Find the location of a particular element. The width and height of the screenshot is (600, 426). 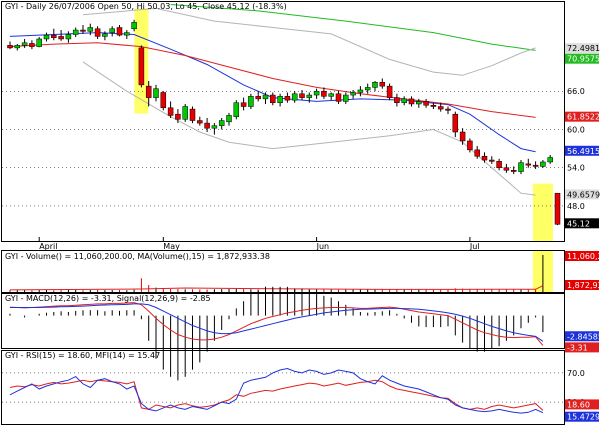

price-tag-label: 11,060,200 is located at coordinates (583, 256).